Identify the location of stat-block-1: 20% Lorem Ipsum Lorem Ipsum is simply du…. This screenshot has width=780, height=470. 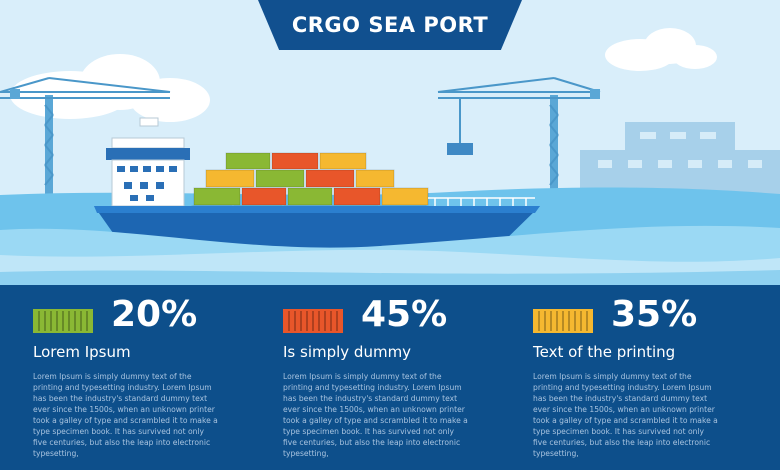
(143, 371).